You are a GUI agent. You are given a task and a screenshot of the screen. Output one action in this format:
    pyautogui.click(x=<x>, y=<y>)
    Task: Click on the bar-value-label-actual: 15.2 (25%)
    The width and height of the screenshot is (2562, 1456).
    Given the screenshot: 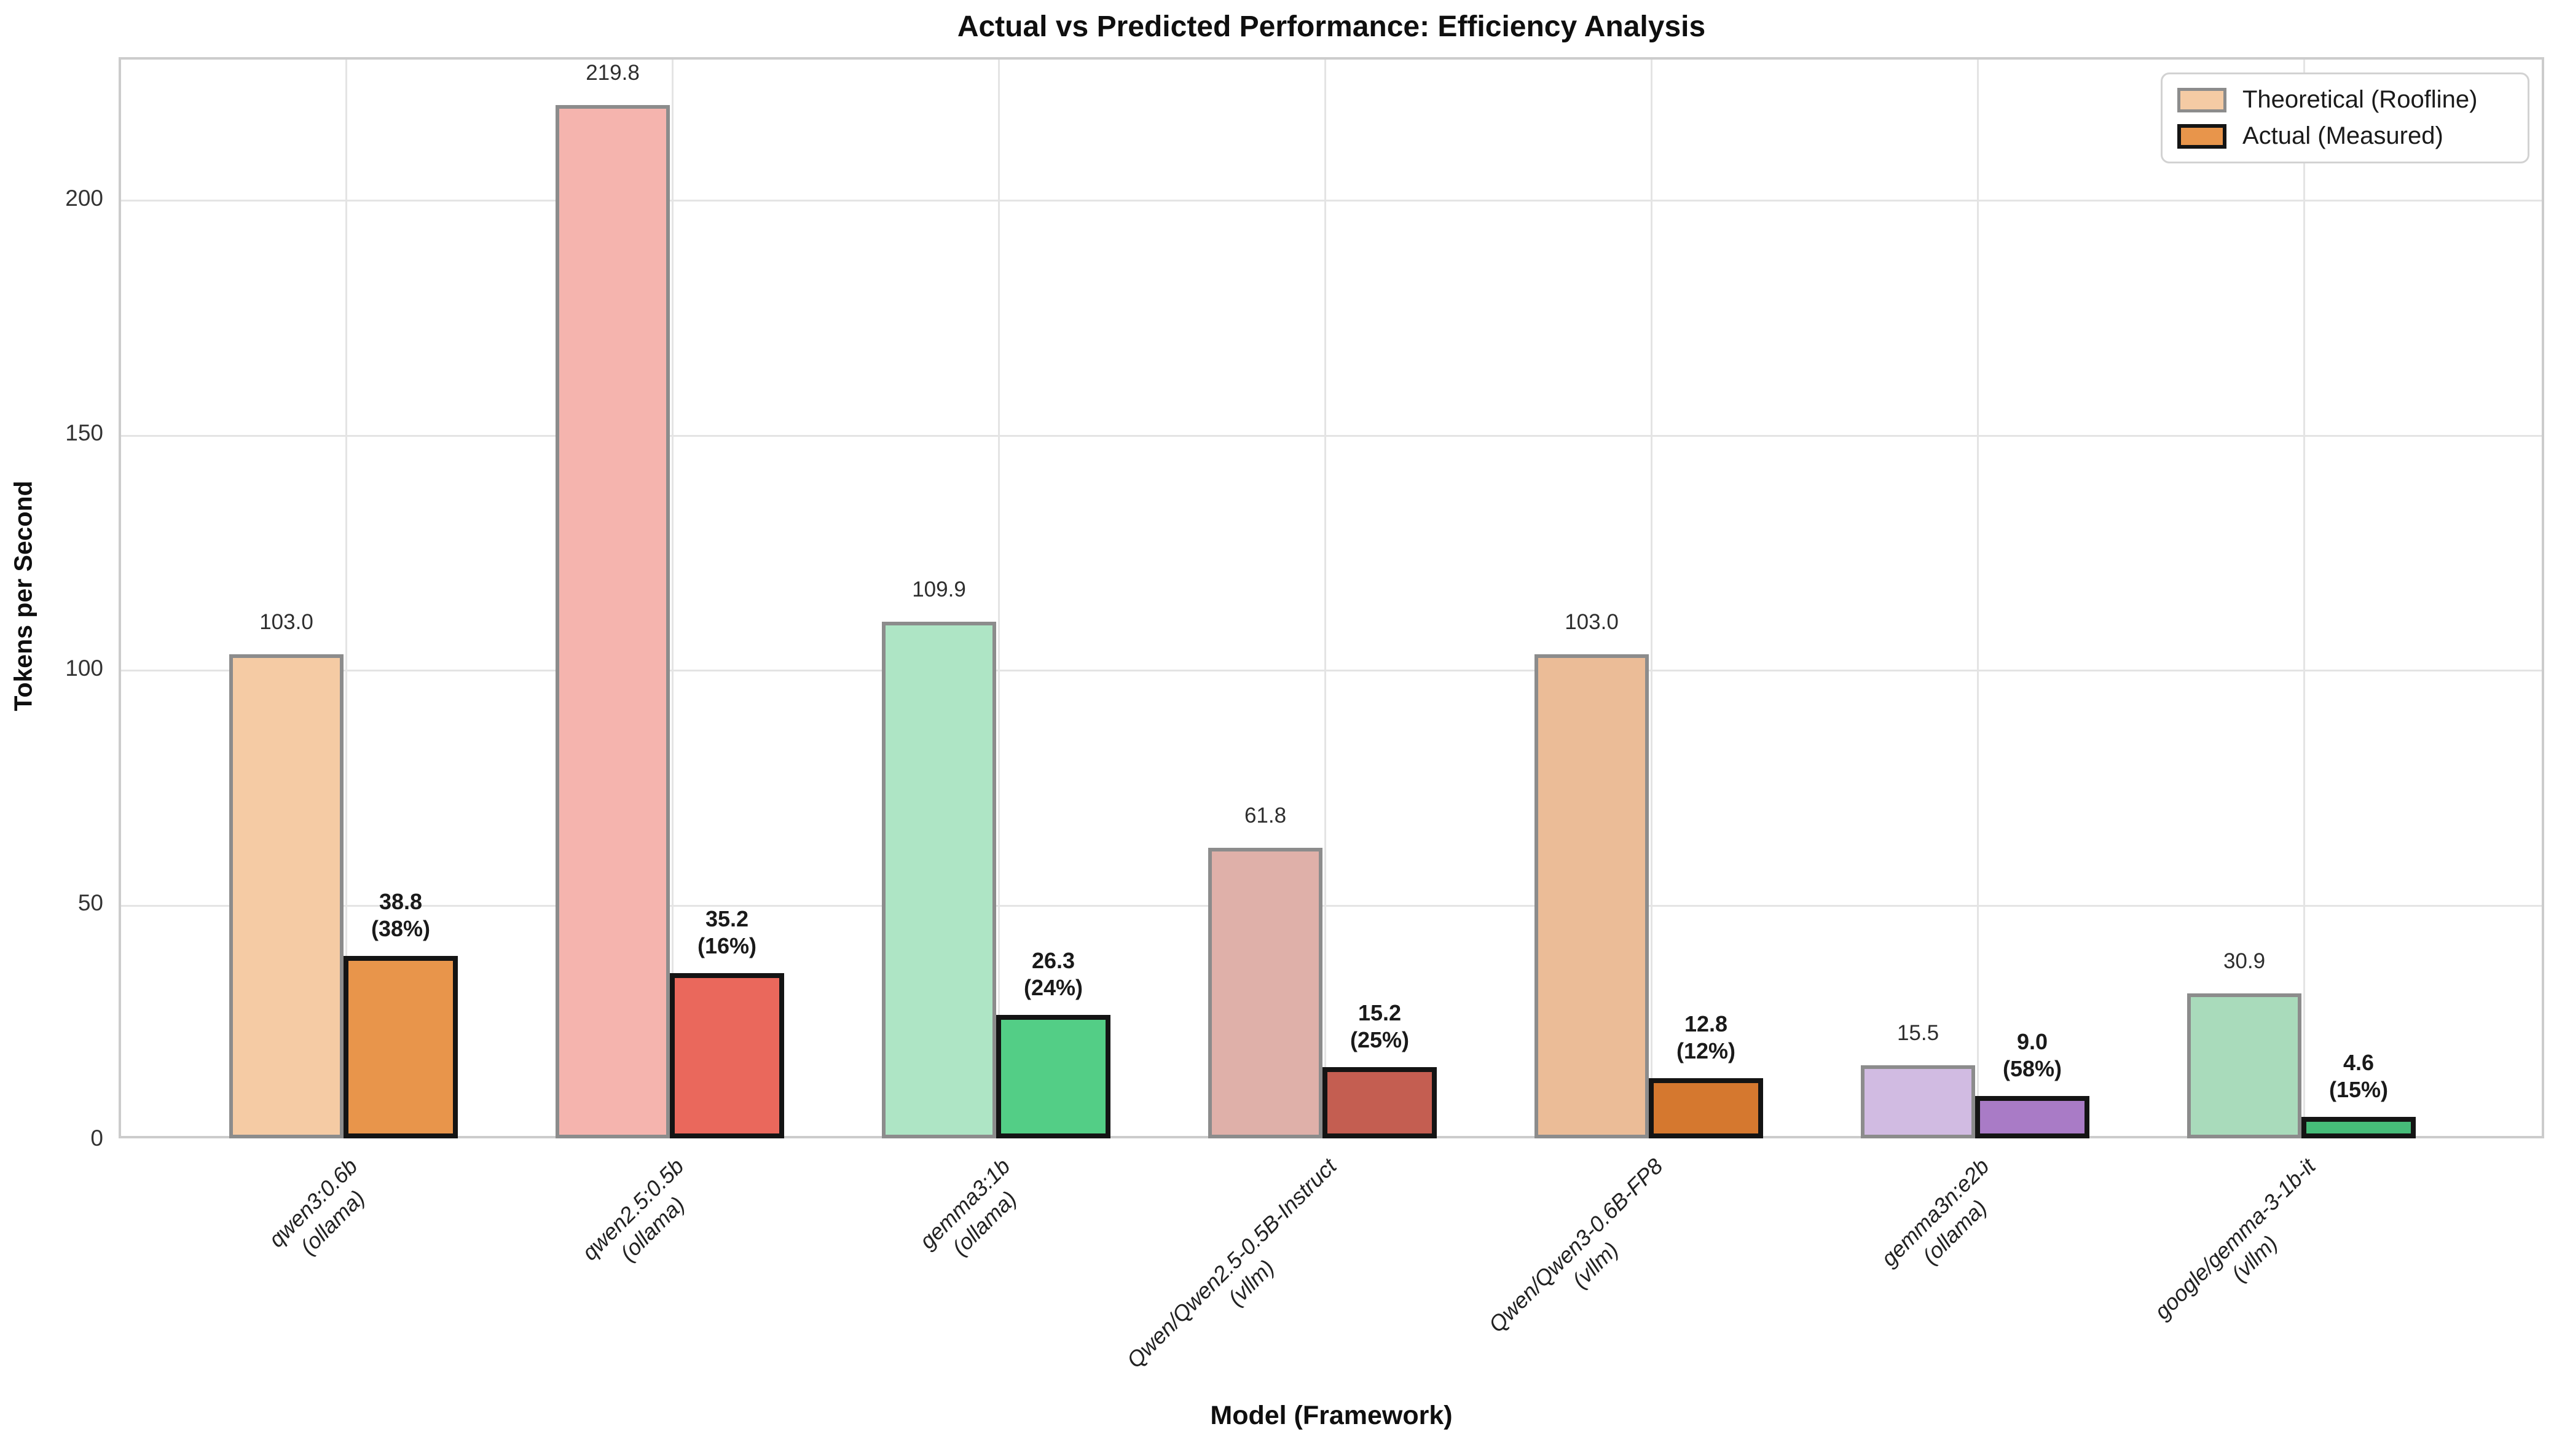 What is the action you would take?
    pyautogui.click(x=1379, y=1027)
    